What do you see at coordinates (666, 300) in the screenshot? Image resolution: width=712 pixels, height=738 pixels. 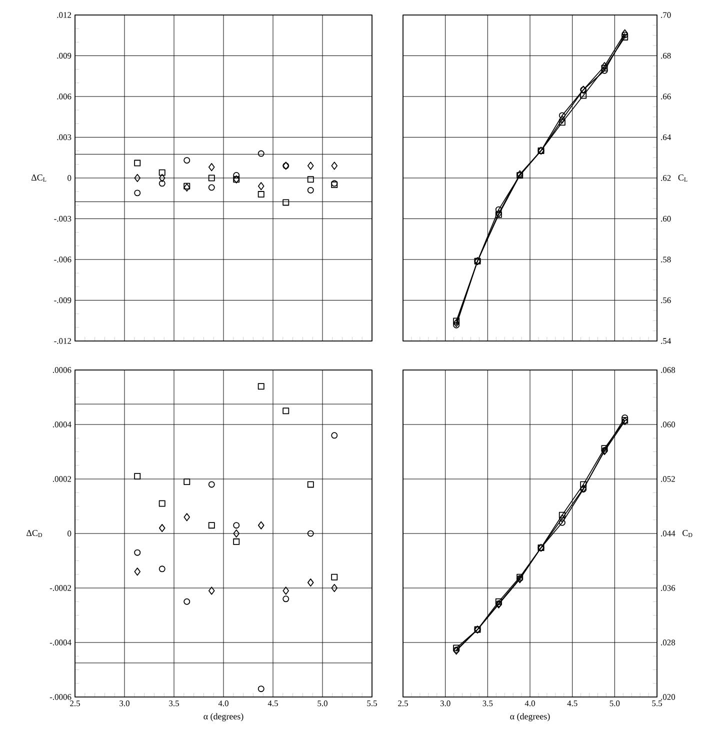 I see `y-tick-label: .56` at bounding box center [666, 300].